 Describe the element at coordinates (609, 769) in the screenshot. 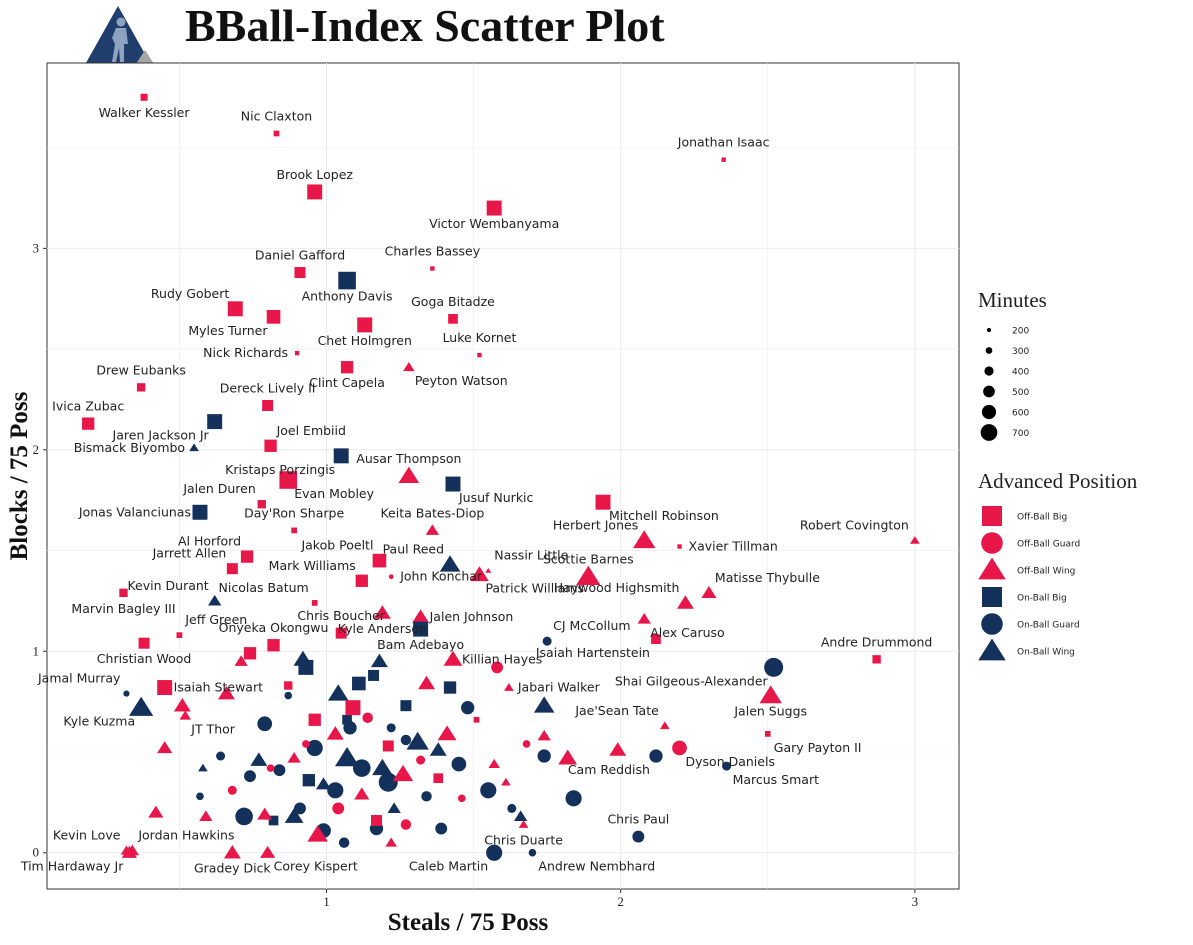

I see `point-label: Cam Reddish` at that location.